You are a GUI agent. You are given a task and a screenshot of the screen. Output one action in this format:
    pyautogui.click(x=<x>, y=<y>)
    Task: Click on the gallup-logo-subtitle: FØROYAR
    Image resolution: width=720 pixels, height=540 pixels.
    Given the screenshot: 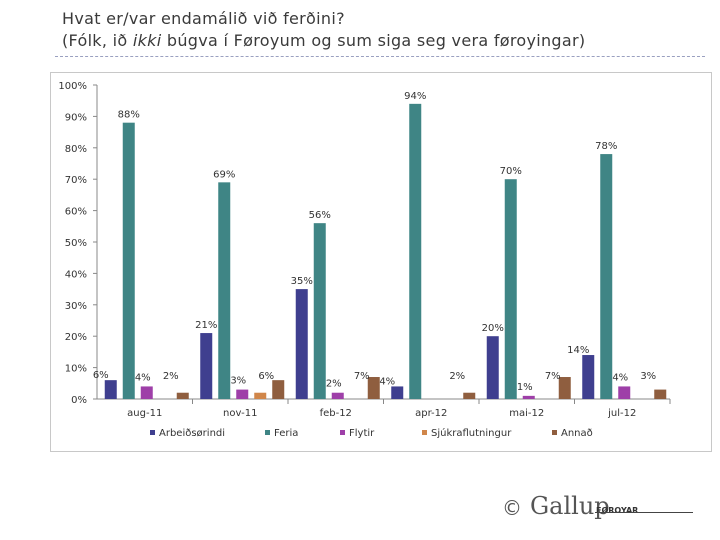 What is the action you would take?
    pyautogui.click(x=617, y=510)
    